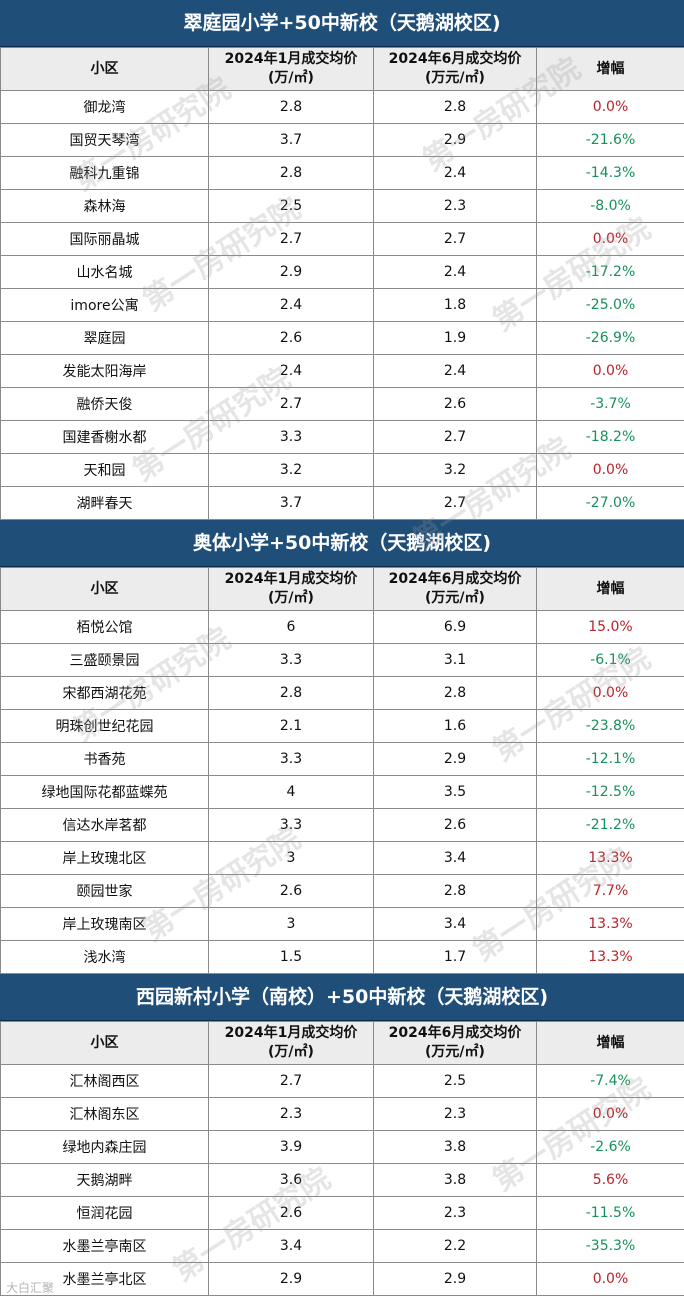 Image resolution: width=684 pixels, height=1300 pixels. What do you see at coordinates (104, 1147) in the screenshot?
I see `cell-community: 绿地内森庄园` at bounding box center [104, 1147].